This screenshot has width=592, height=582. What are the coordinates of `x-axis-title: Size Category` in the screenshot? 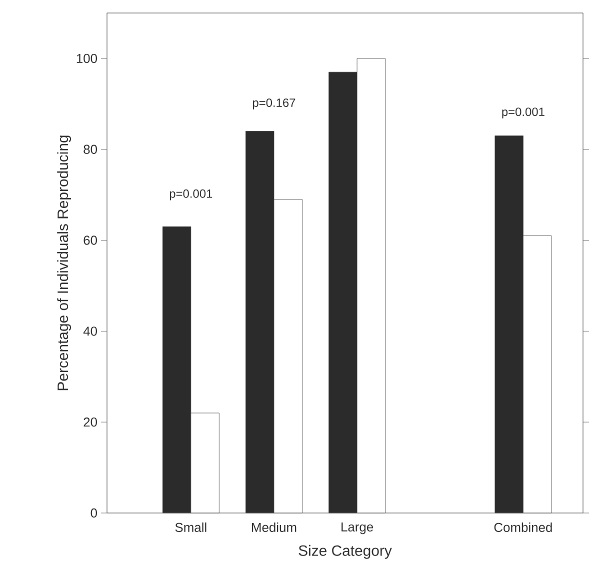 It's located at (345, 551).